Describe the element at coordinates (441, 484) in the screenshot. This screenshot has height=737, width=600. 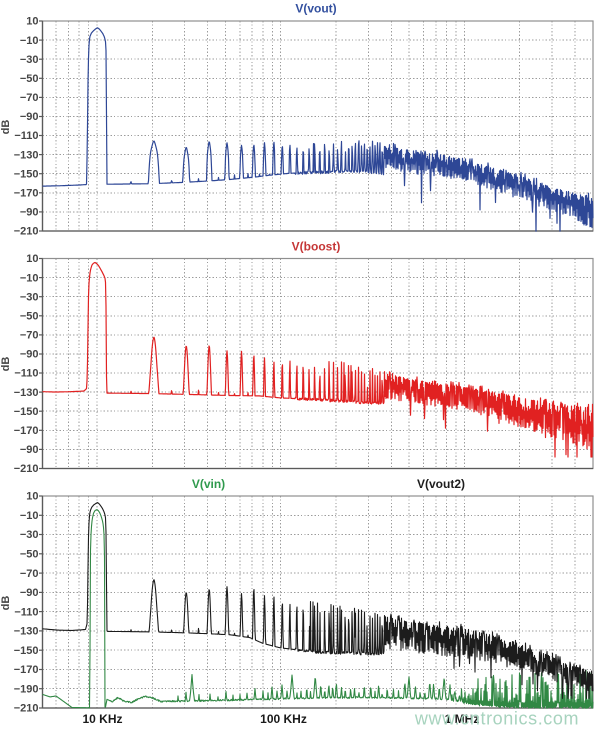
I see `svg-text: V(vout2)` at that location.